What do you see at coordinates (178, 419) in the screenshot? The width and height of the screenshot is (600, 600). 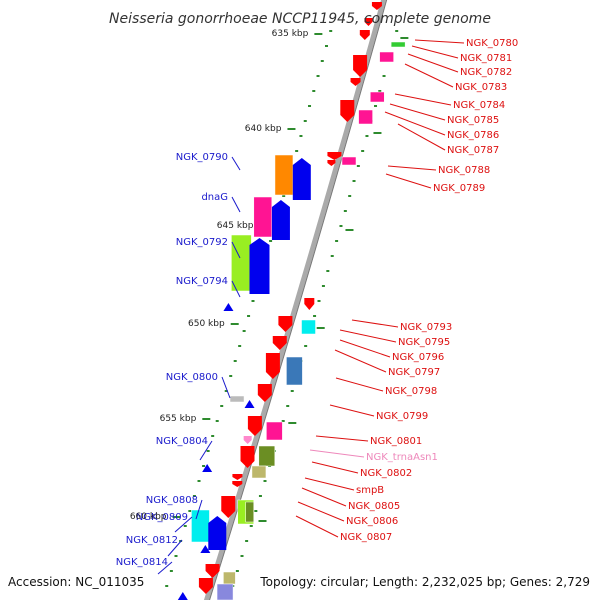 I see `scale-label: 655 kbp` at bounding box center [178, 419].